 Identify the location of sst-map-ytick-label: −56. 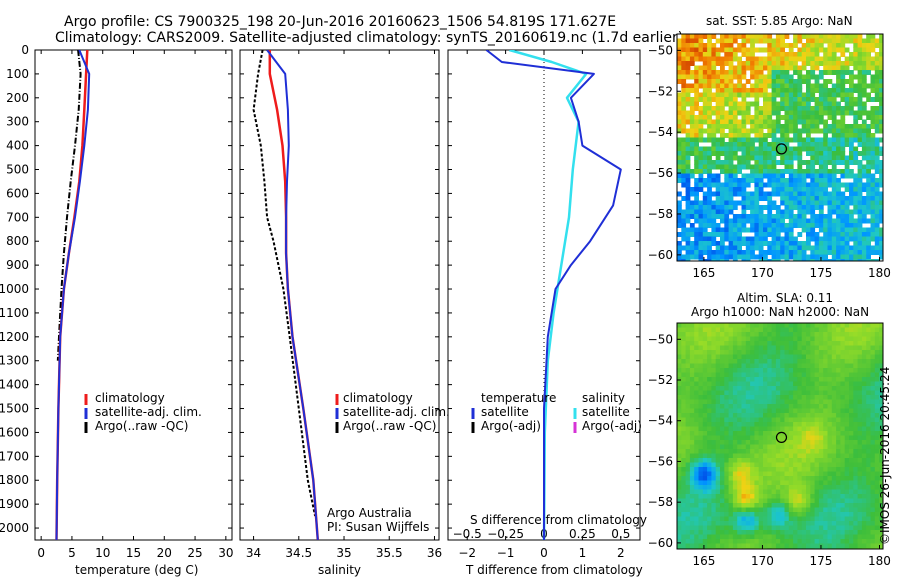
(660, 173).